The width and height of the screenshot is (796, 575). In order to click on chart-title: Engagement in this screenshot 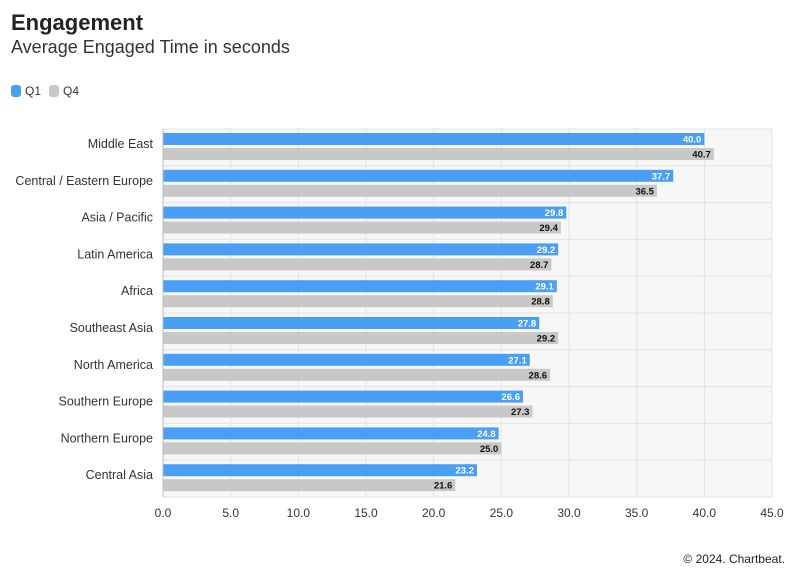, I will do `click(77, 22)`.